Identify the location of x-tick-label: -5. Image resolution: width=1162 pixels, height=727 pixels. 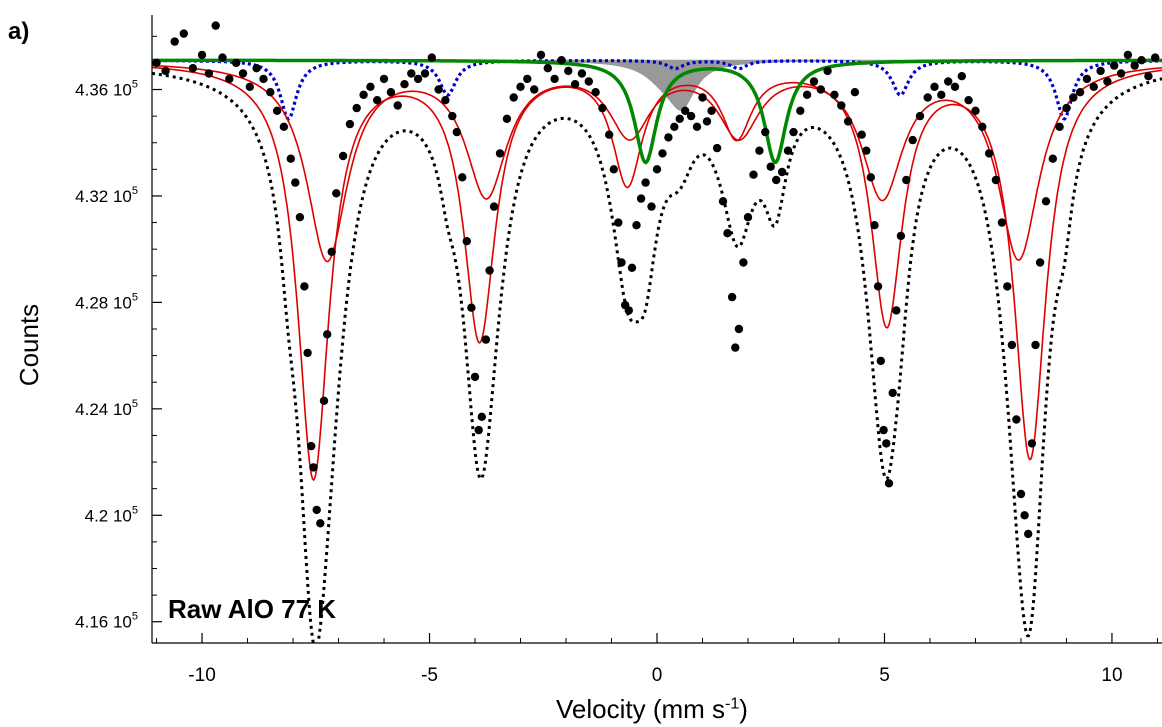
(429, 675).